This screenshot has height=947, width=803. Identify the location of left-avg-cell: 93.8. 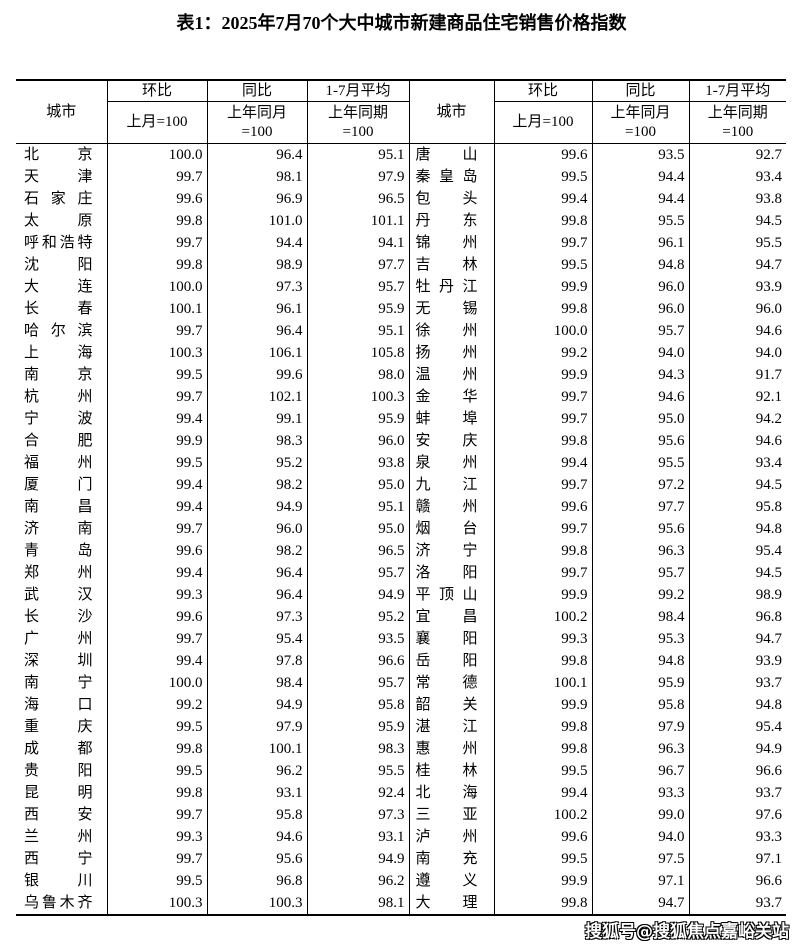
(357, 463).